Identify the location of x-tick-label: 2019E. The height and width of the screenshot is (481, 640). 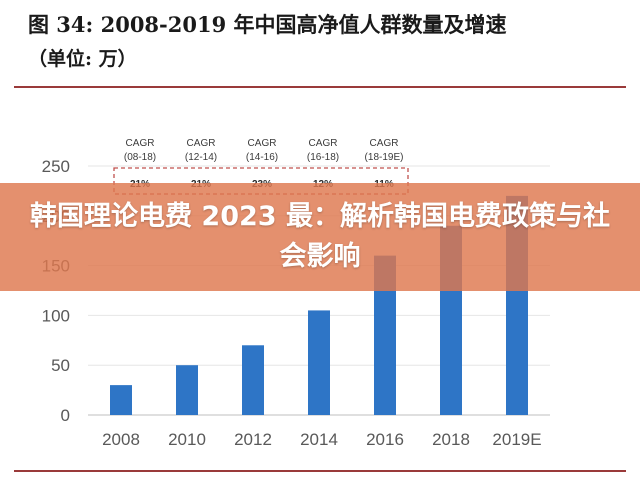
(516, 439).